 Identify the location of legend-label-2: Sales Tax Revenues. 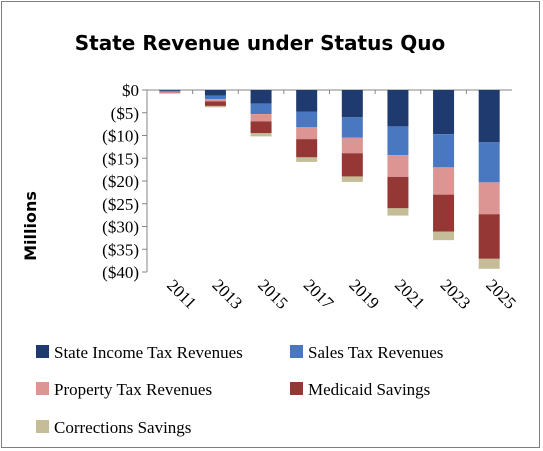
(375, 352).